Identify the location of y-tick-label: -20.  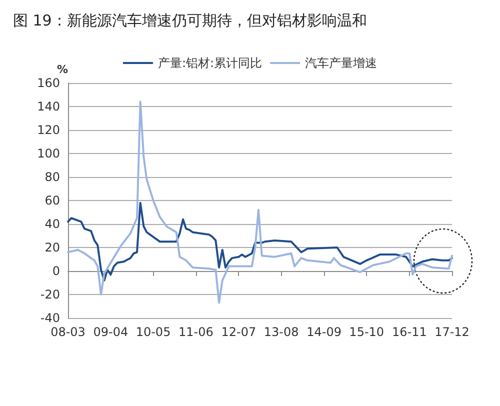
(50, 295).